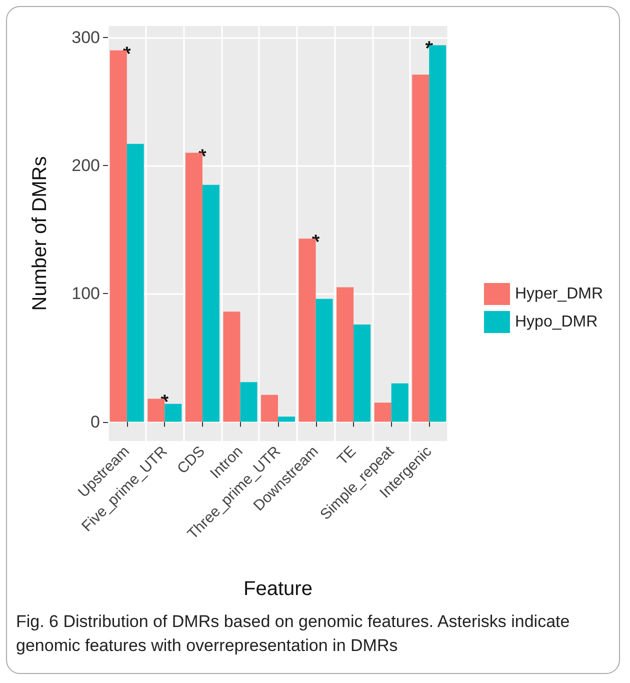 The width and height of the screenshot is (630, 683). Describe the element at coordinates (86, 294) in the screenshot. I see `y-tick-label: 100` at that location.